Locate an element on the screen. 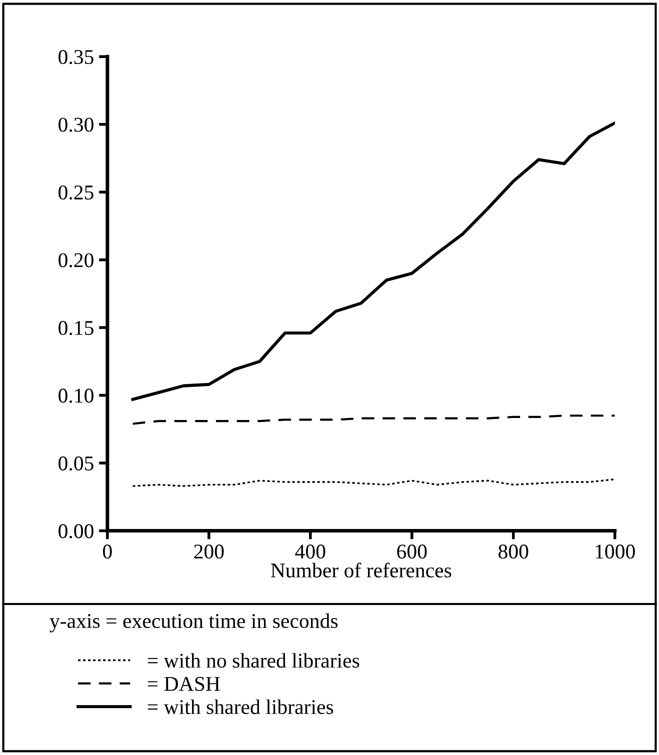  x-axis-title: Number of references is located at coordinates (361, 570).